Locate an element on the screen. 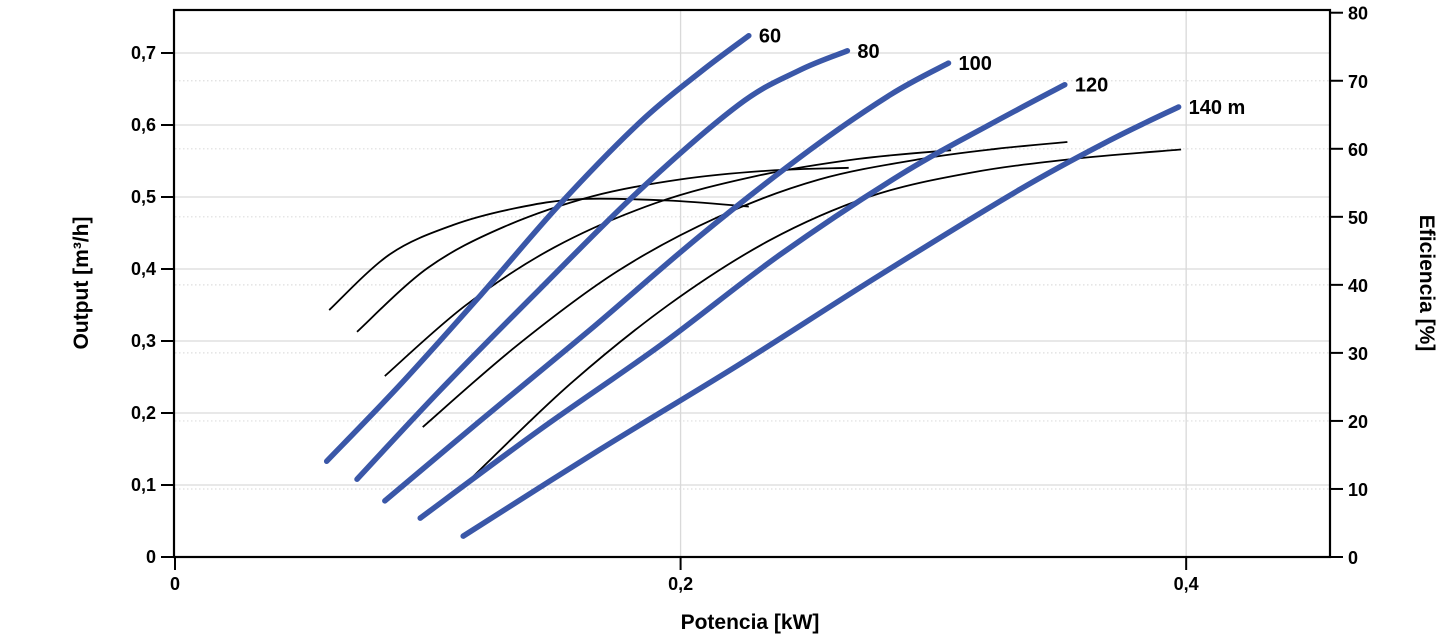 The height and width of the screenshot is (635, 1445). y-right-axis-title: Eficiencia [%] is located at coordinates (1426, 283).